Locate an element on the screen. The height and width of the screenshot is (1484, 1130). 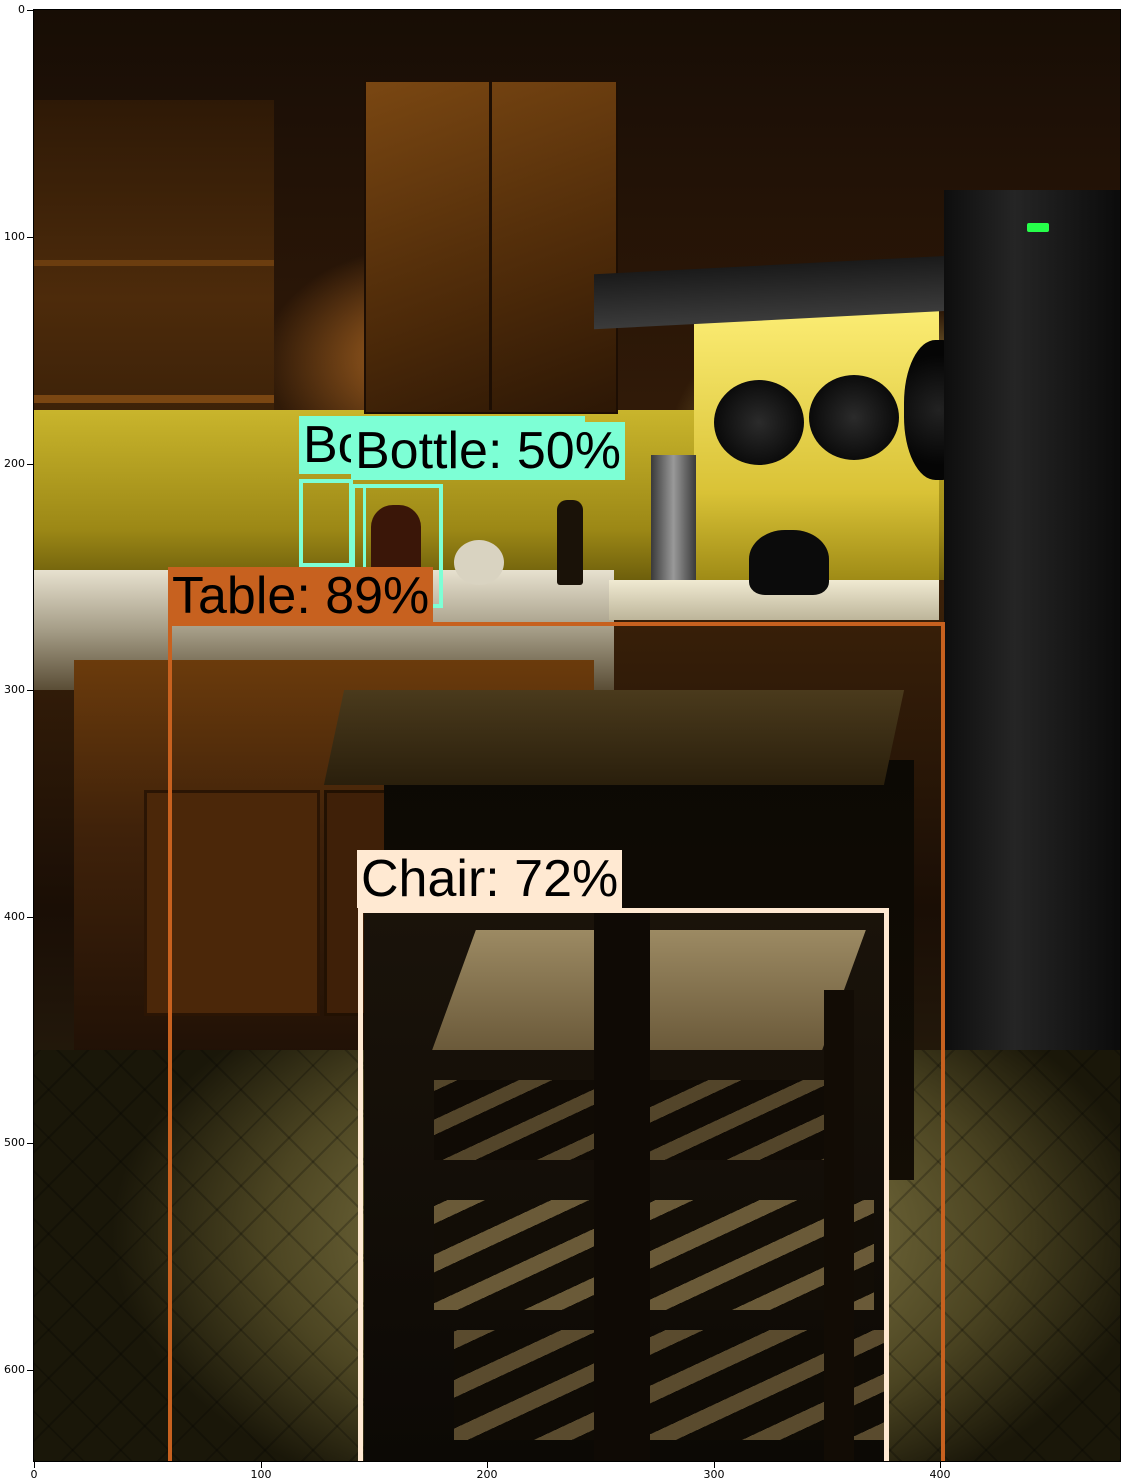
y-tick-label: 400 is located at coordinates (14, 916).